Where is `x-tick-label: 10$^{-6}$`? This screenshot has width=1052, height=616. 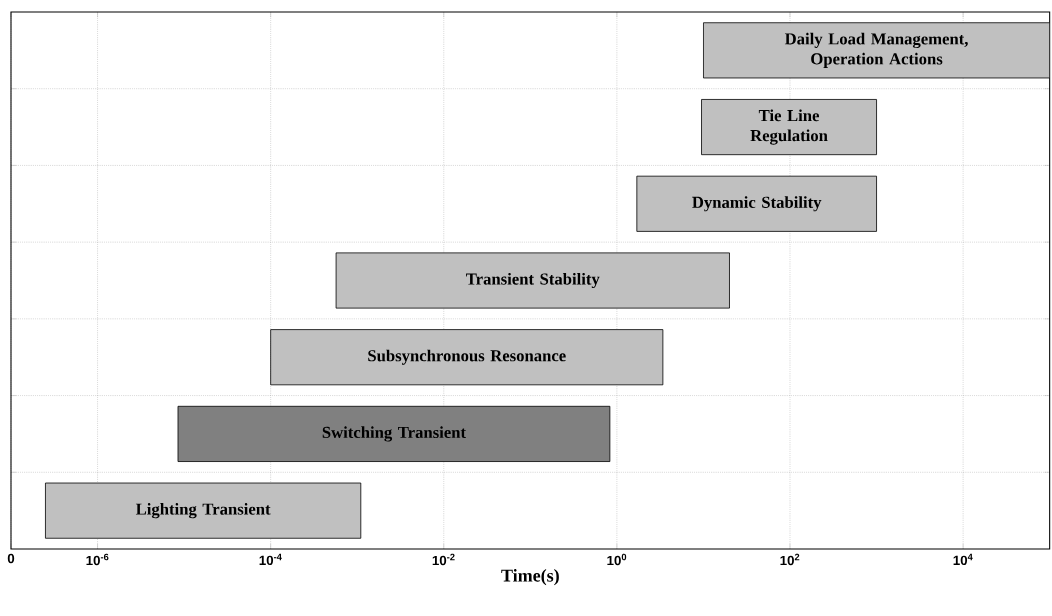 x-tick-label: 10$^{-6}$ is located at coordinates (97, 559).